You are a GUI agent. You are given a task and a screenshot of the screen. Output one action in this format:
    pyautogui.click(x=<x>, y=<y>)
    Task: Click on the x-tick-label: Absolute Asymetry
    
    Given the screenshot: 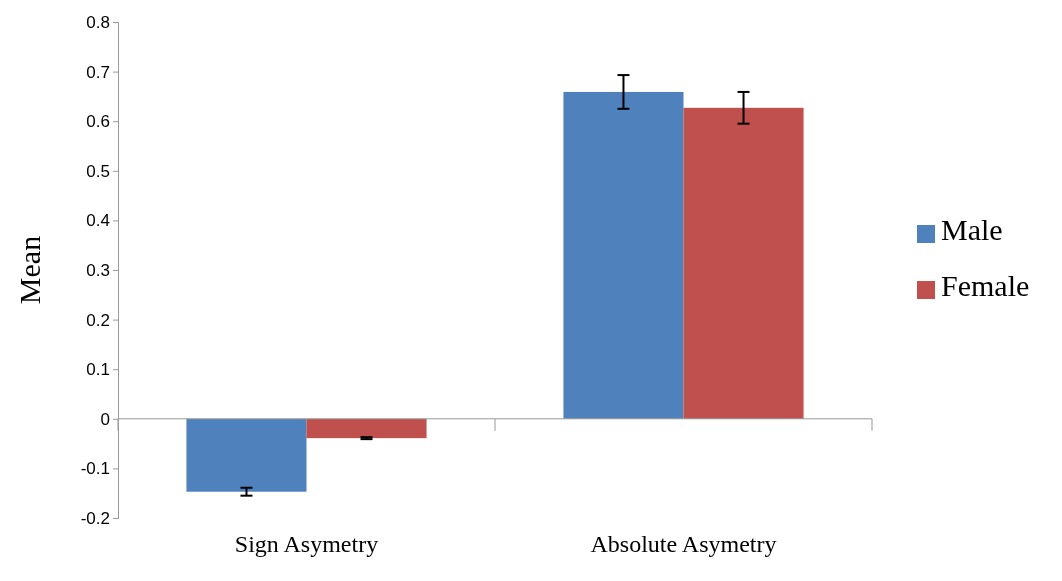 What is the action you would take?
    pyautogui.click(x=683, y=544)
    